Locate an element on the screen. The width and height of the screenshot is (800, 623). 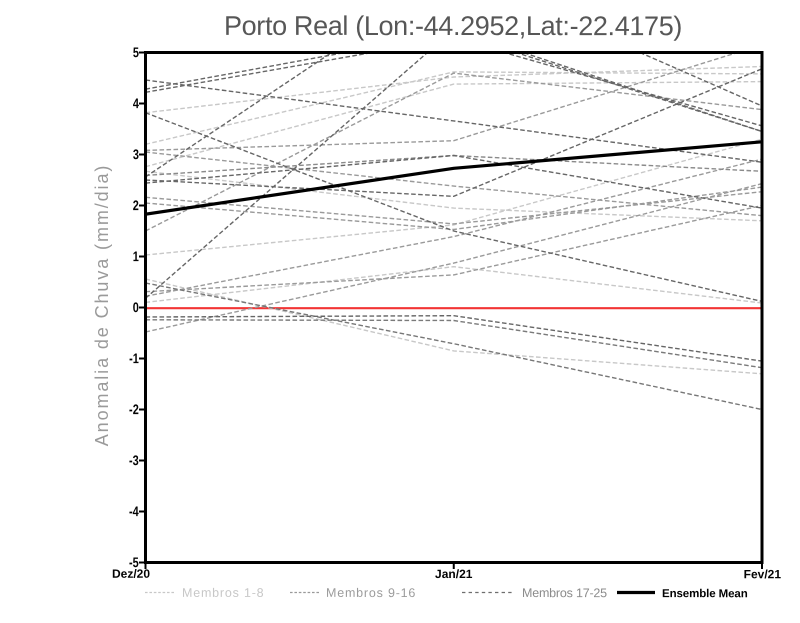
svg-text: 0 is located at coordinates (136, 308).